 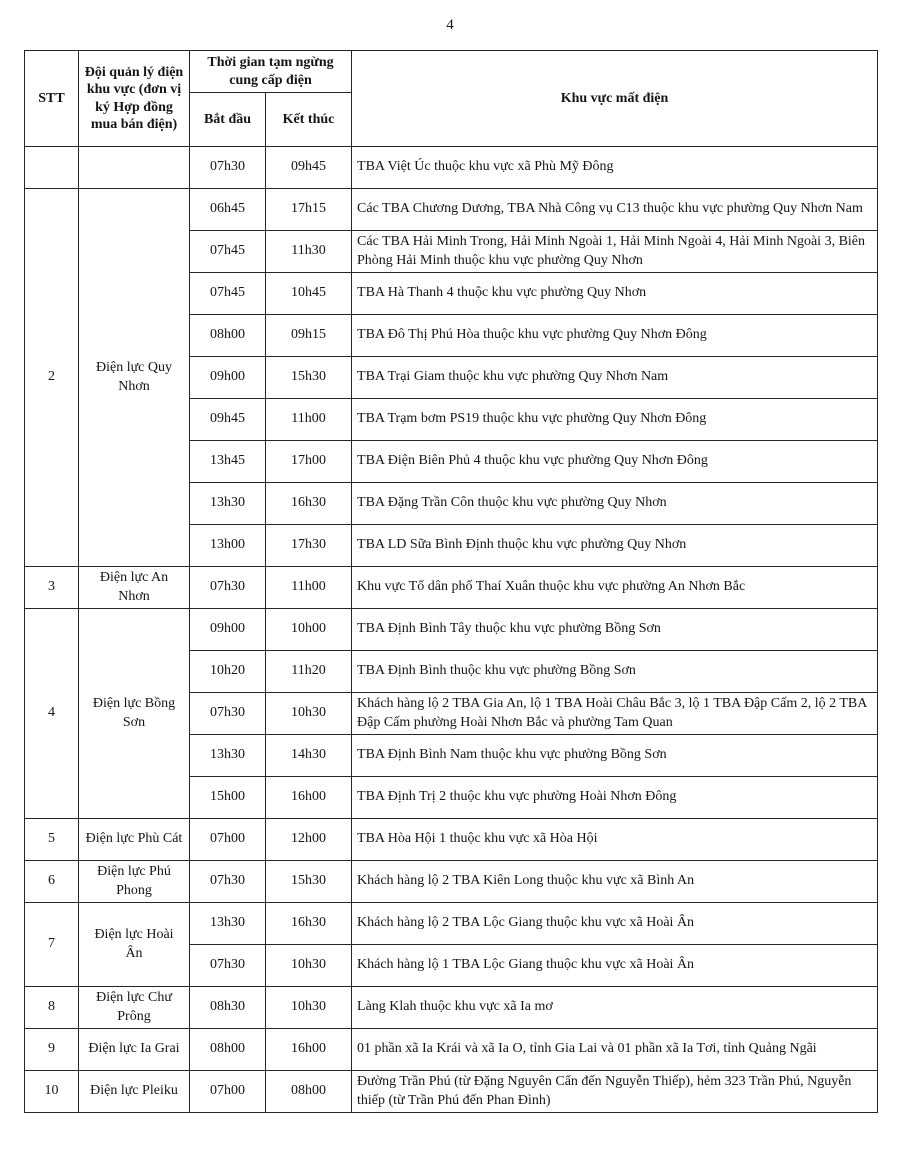 I want to click on end-time-cell: 11h20, so click(x=308, y=671).